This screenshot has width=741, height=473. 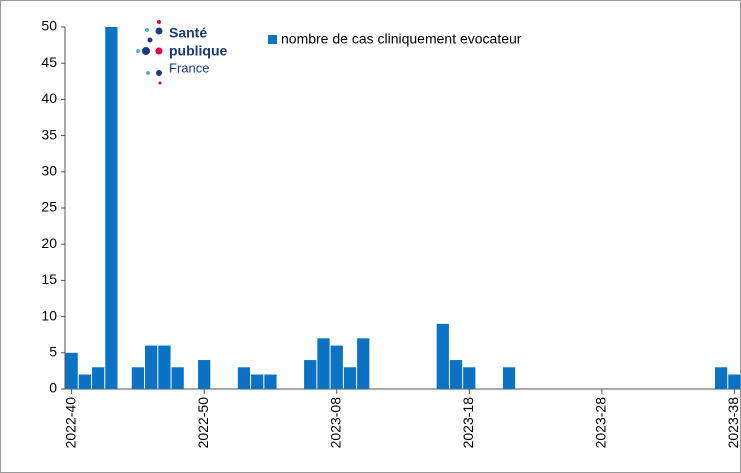 What do you see at coordinates (49, 279) in the screenshot?
I see `y-tick-label: 15` at bounding box center [49, 279].